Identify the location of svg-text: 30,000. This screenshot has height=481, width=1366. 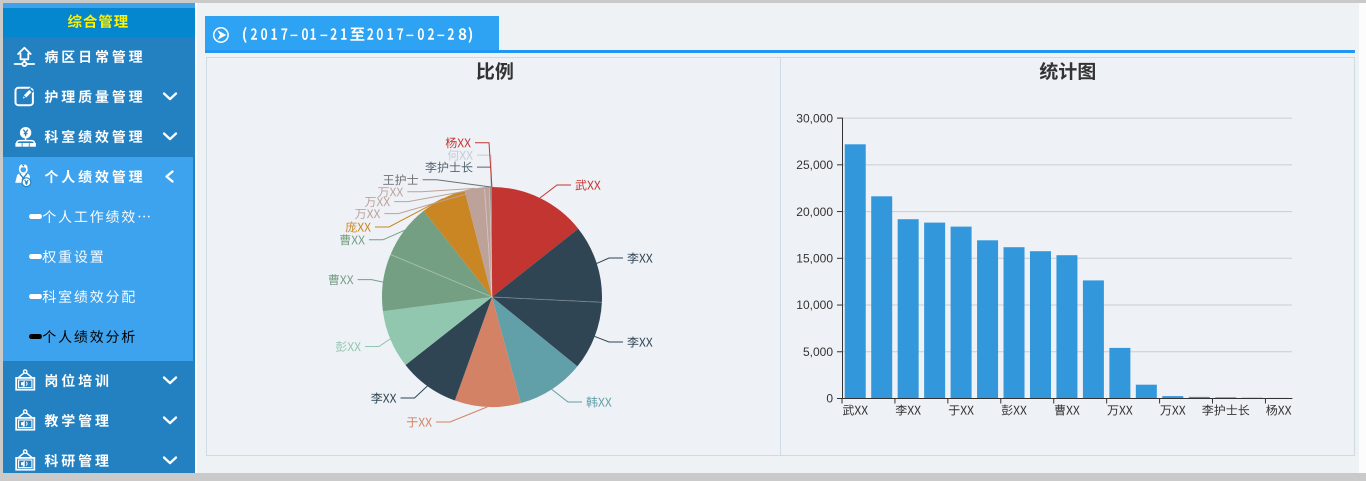
(814, 118).